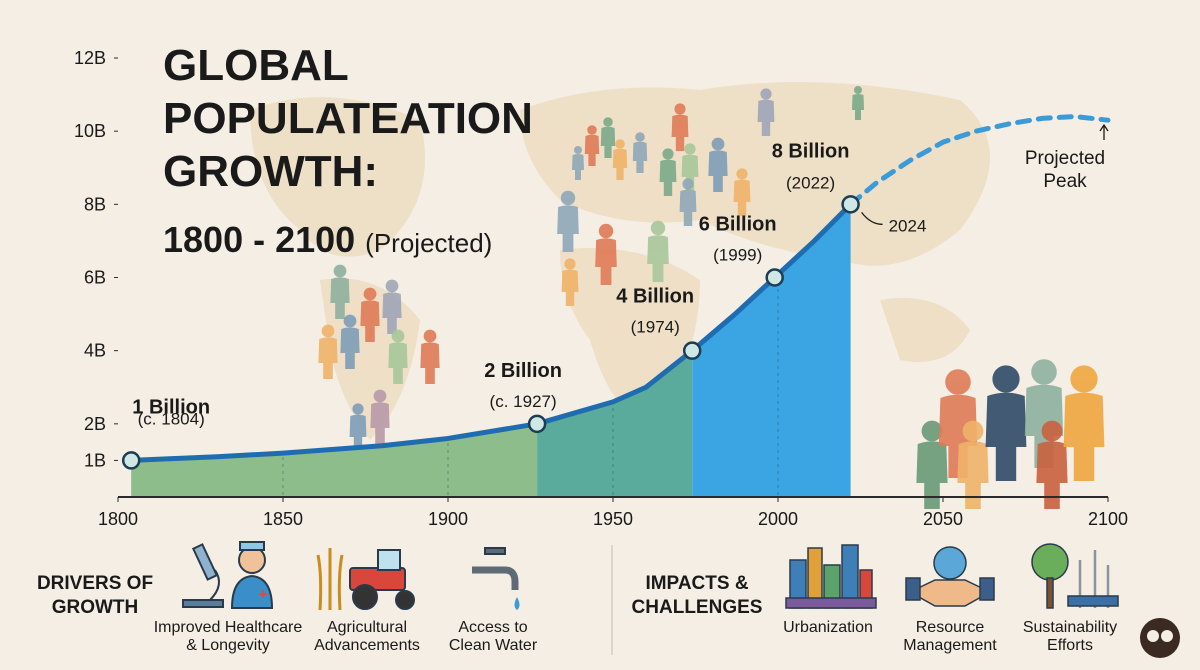  Describe the element at coordinates (118, 519) in the screenshot. I see `x-tick-label: 1800` at that location.